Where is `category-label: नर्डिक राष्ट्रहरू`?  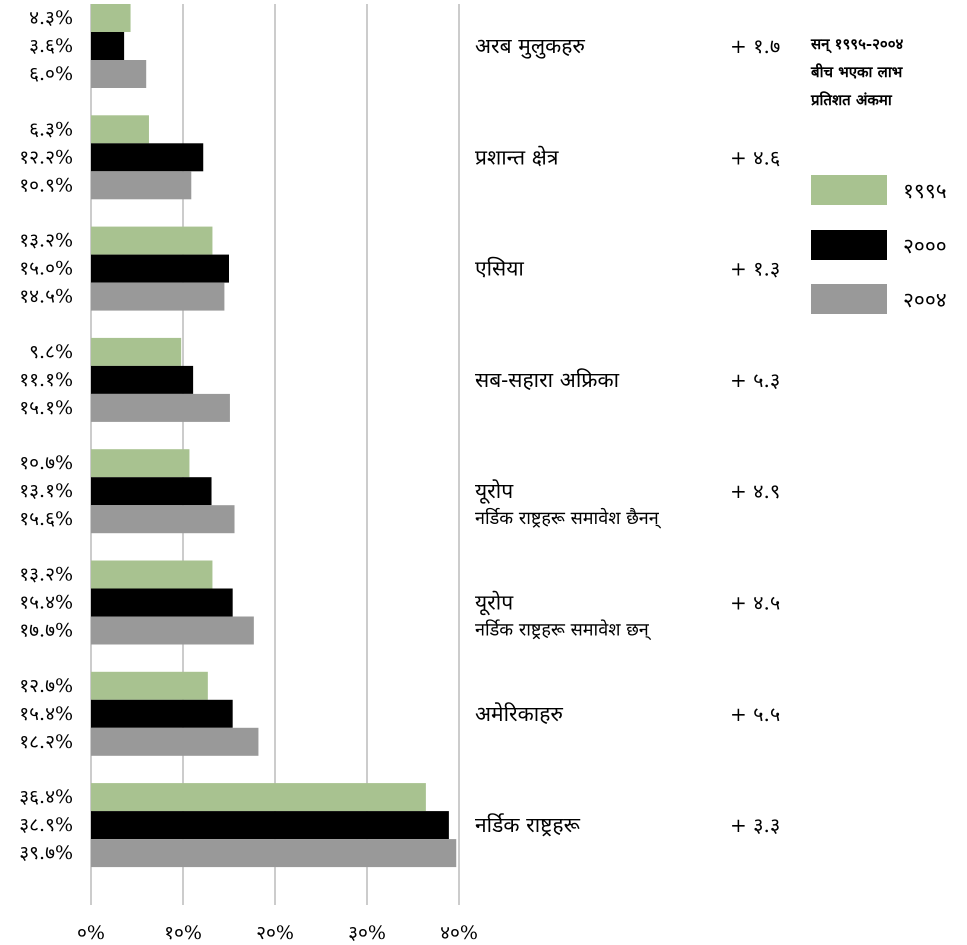 category-label: नर्डिक राष्ट्रहरू is located at coordinates (528, 825).